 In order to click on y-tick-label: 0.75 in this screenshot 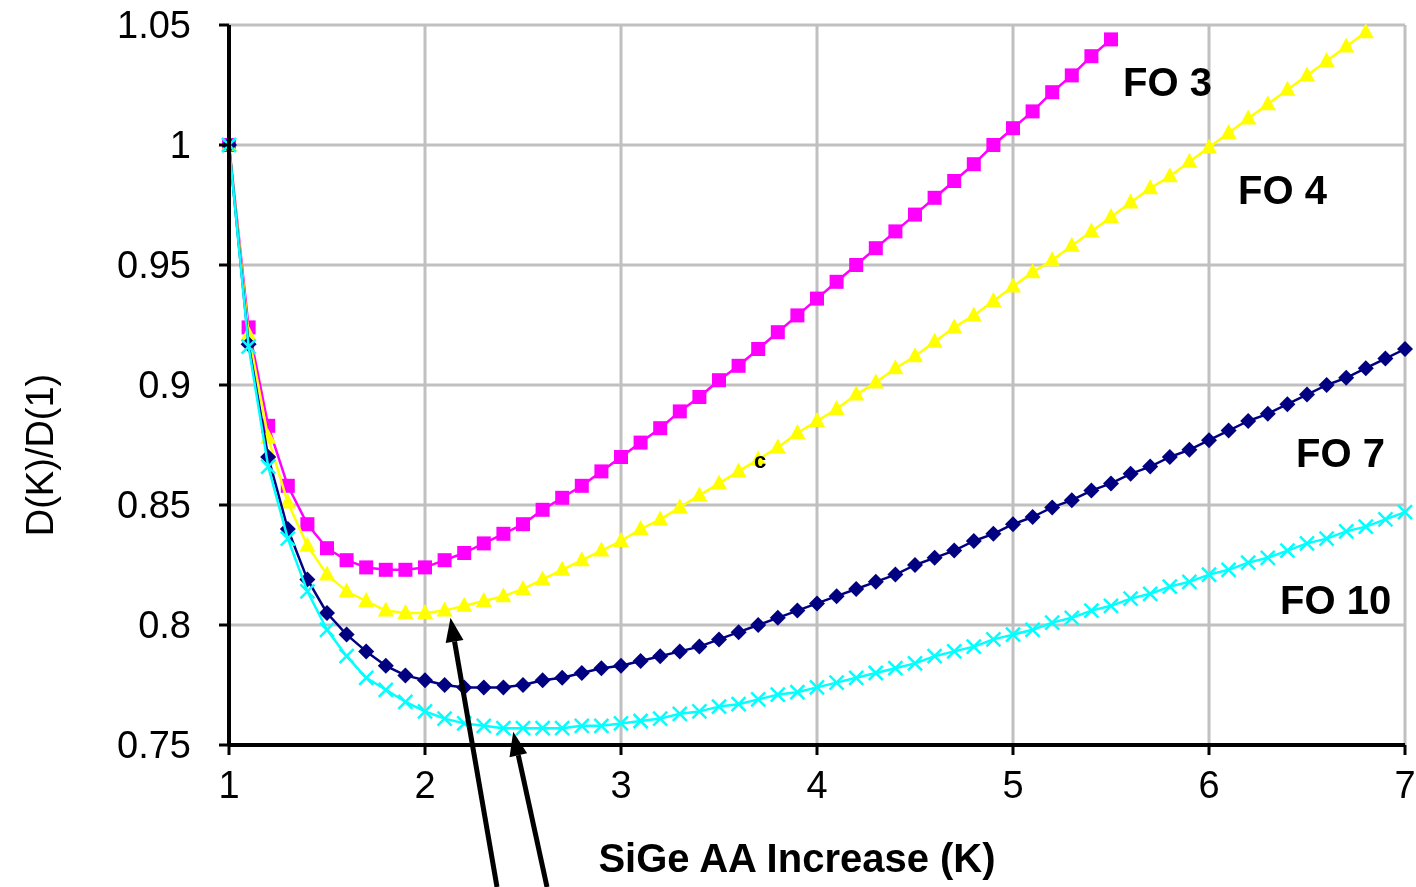, I will do `click(154, 745)`.